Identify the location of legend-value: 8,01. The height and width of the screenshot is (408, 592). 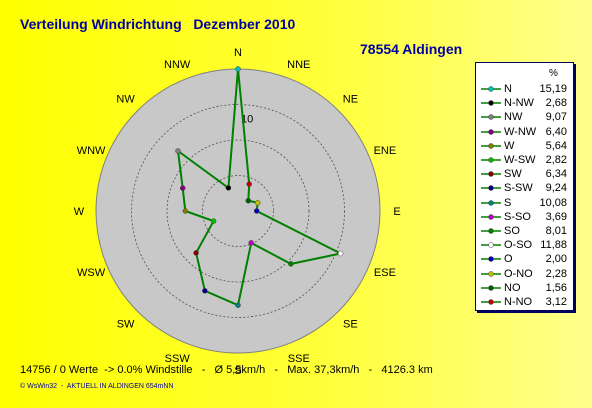
(556, 231).